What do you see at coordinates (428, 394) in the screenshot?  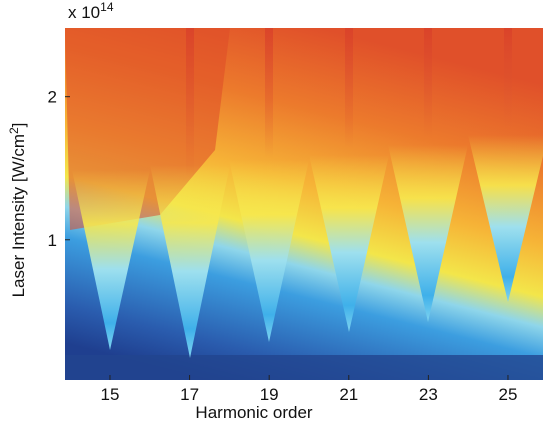 I see `x-tick-label: 23` at bounding box center [428, 394].